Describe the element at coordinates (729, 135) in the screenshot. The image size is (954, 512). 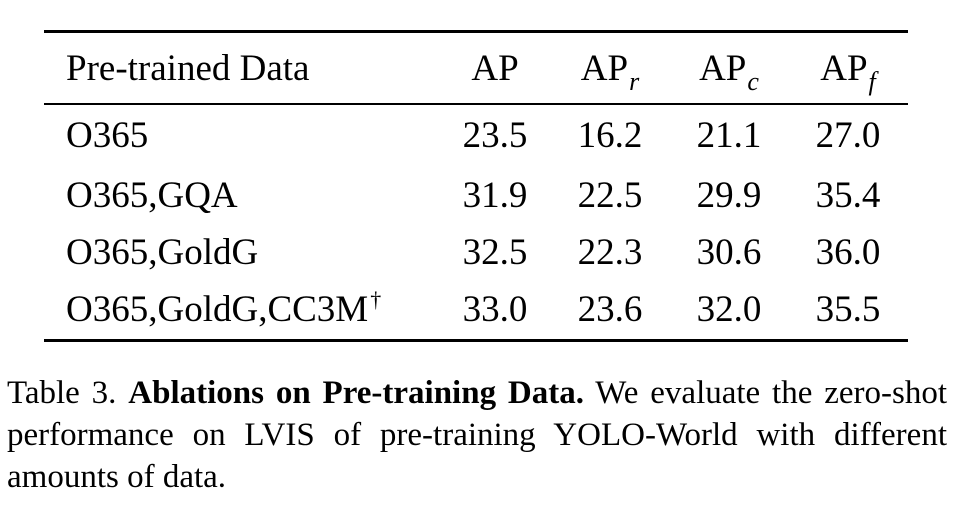
I see `cell-ap-c: 21.1` at that location.